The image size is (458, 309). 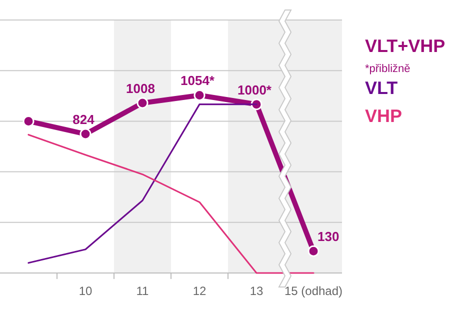 What do you see at coordinates (257, 291) in the screenshot?
I see `x-tick-label: 13` at bounding box center [257, 291].